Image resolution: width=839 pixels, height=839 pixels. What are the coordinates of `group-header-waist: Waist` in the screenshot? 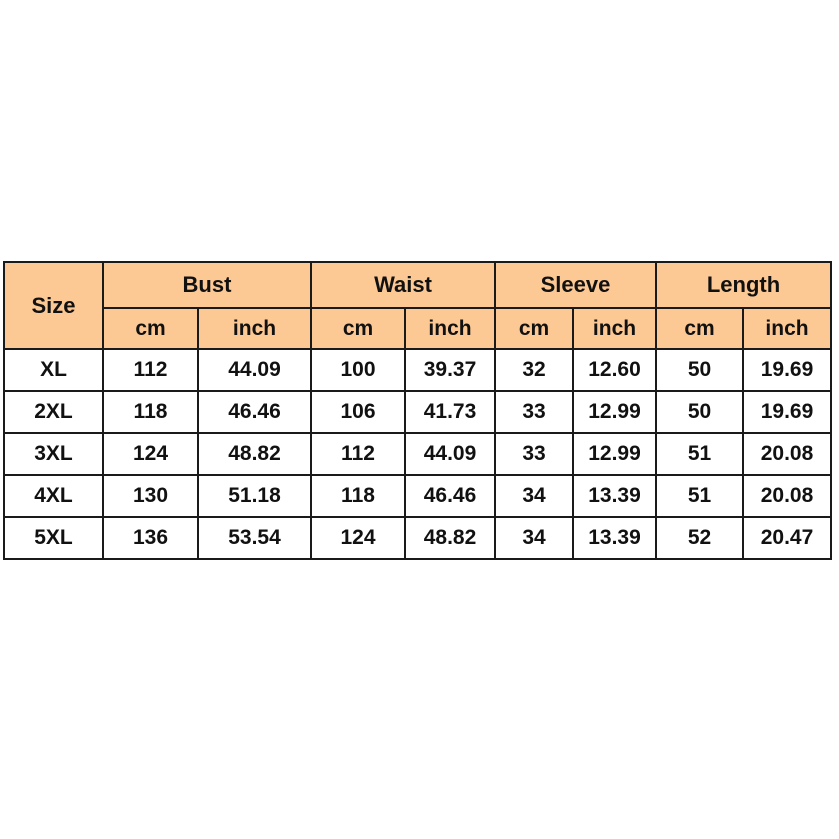 It's located at (403, 285).